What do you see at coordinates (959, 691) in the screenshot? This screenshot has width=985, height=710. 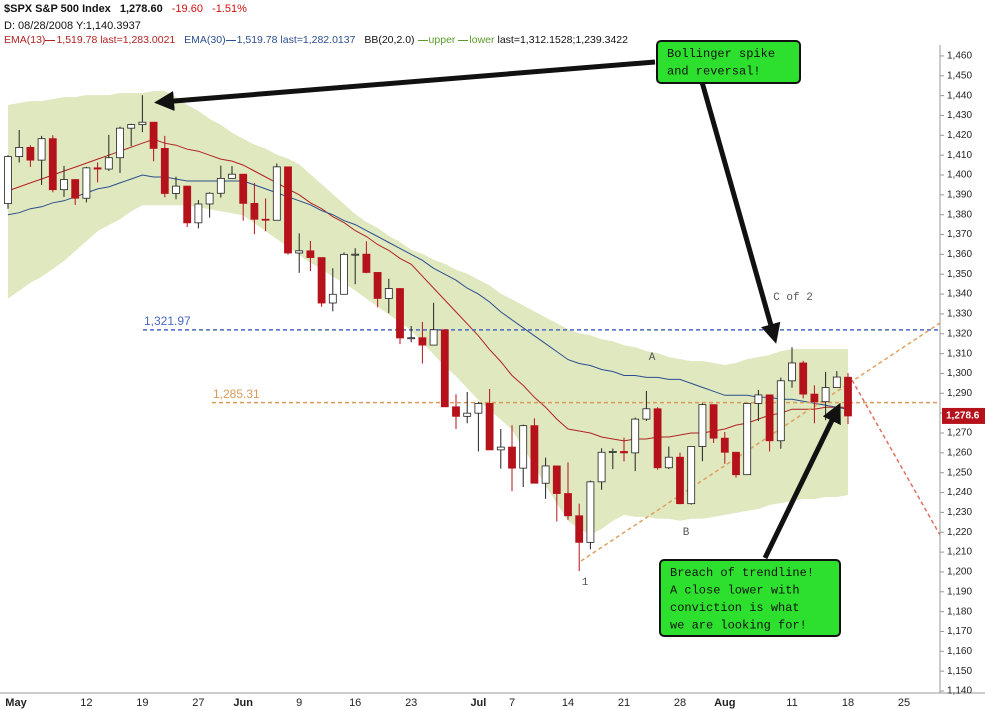 I see `y-tick-label: 1,140` at bounding box center [959, 691].